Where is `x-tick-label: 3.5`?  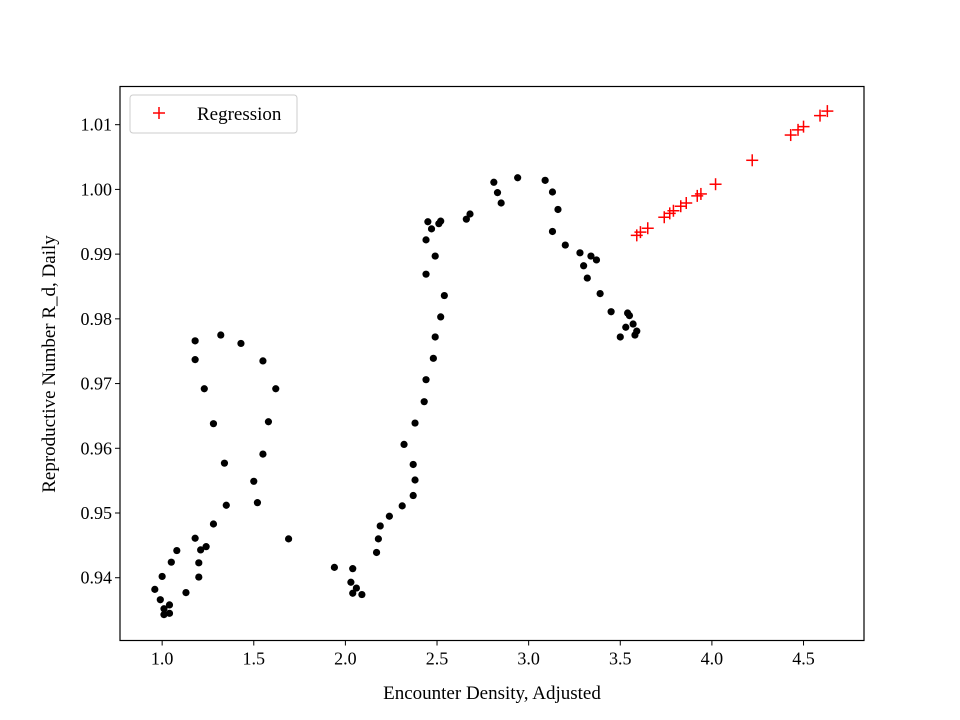
x-tick-label: 3.5 is located at coordinates (620, 659).